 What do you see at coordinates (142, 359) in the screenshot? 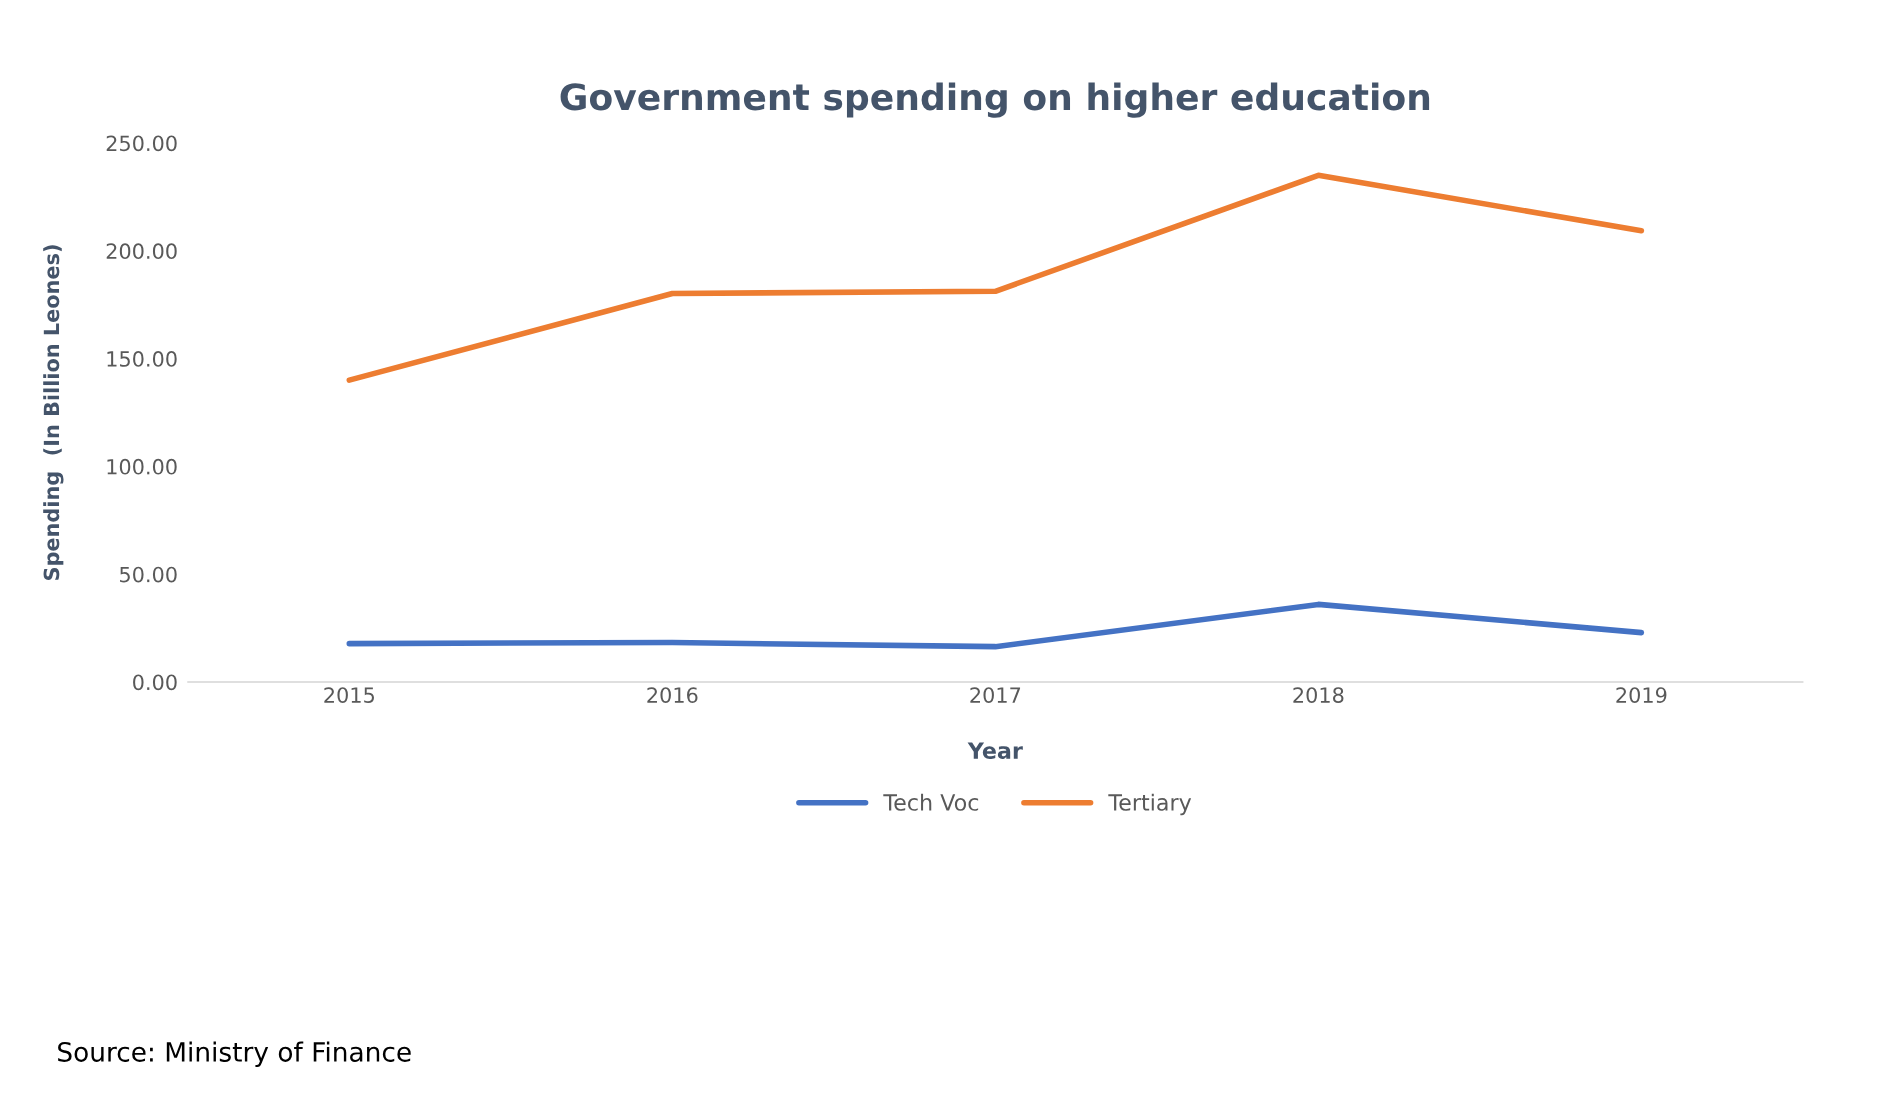
I see `y-tick-label: 150.00` at bounding box center [142, 359].